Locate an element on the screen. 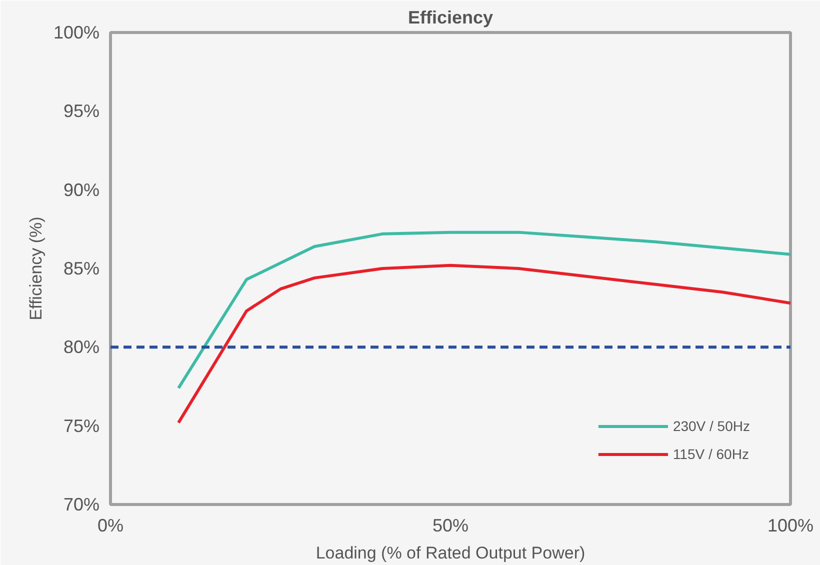 This screenshot has height=565, width=820. x-tick-label: 100% is located at coordinates (790, 526).